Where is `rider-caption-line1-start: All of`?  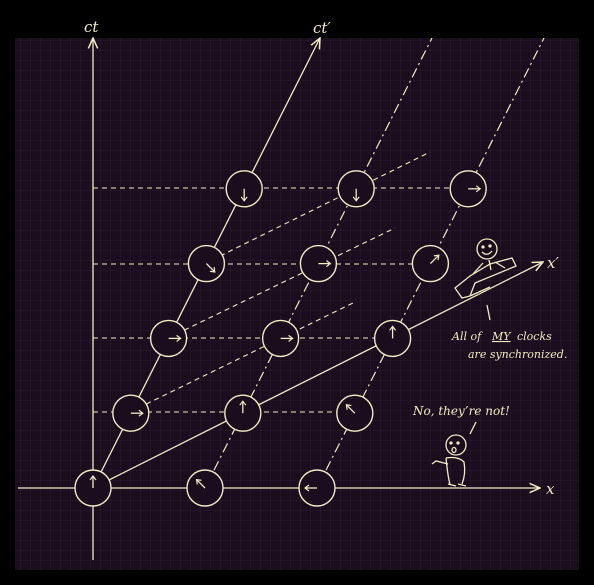 rider-caption-line1-start: All of is located at coordinates (467, 336).